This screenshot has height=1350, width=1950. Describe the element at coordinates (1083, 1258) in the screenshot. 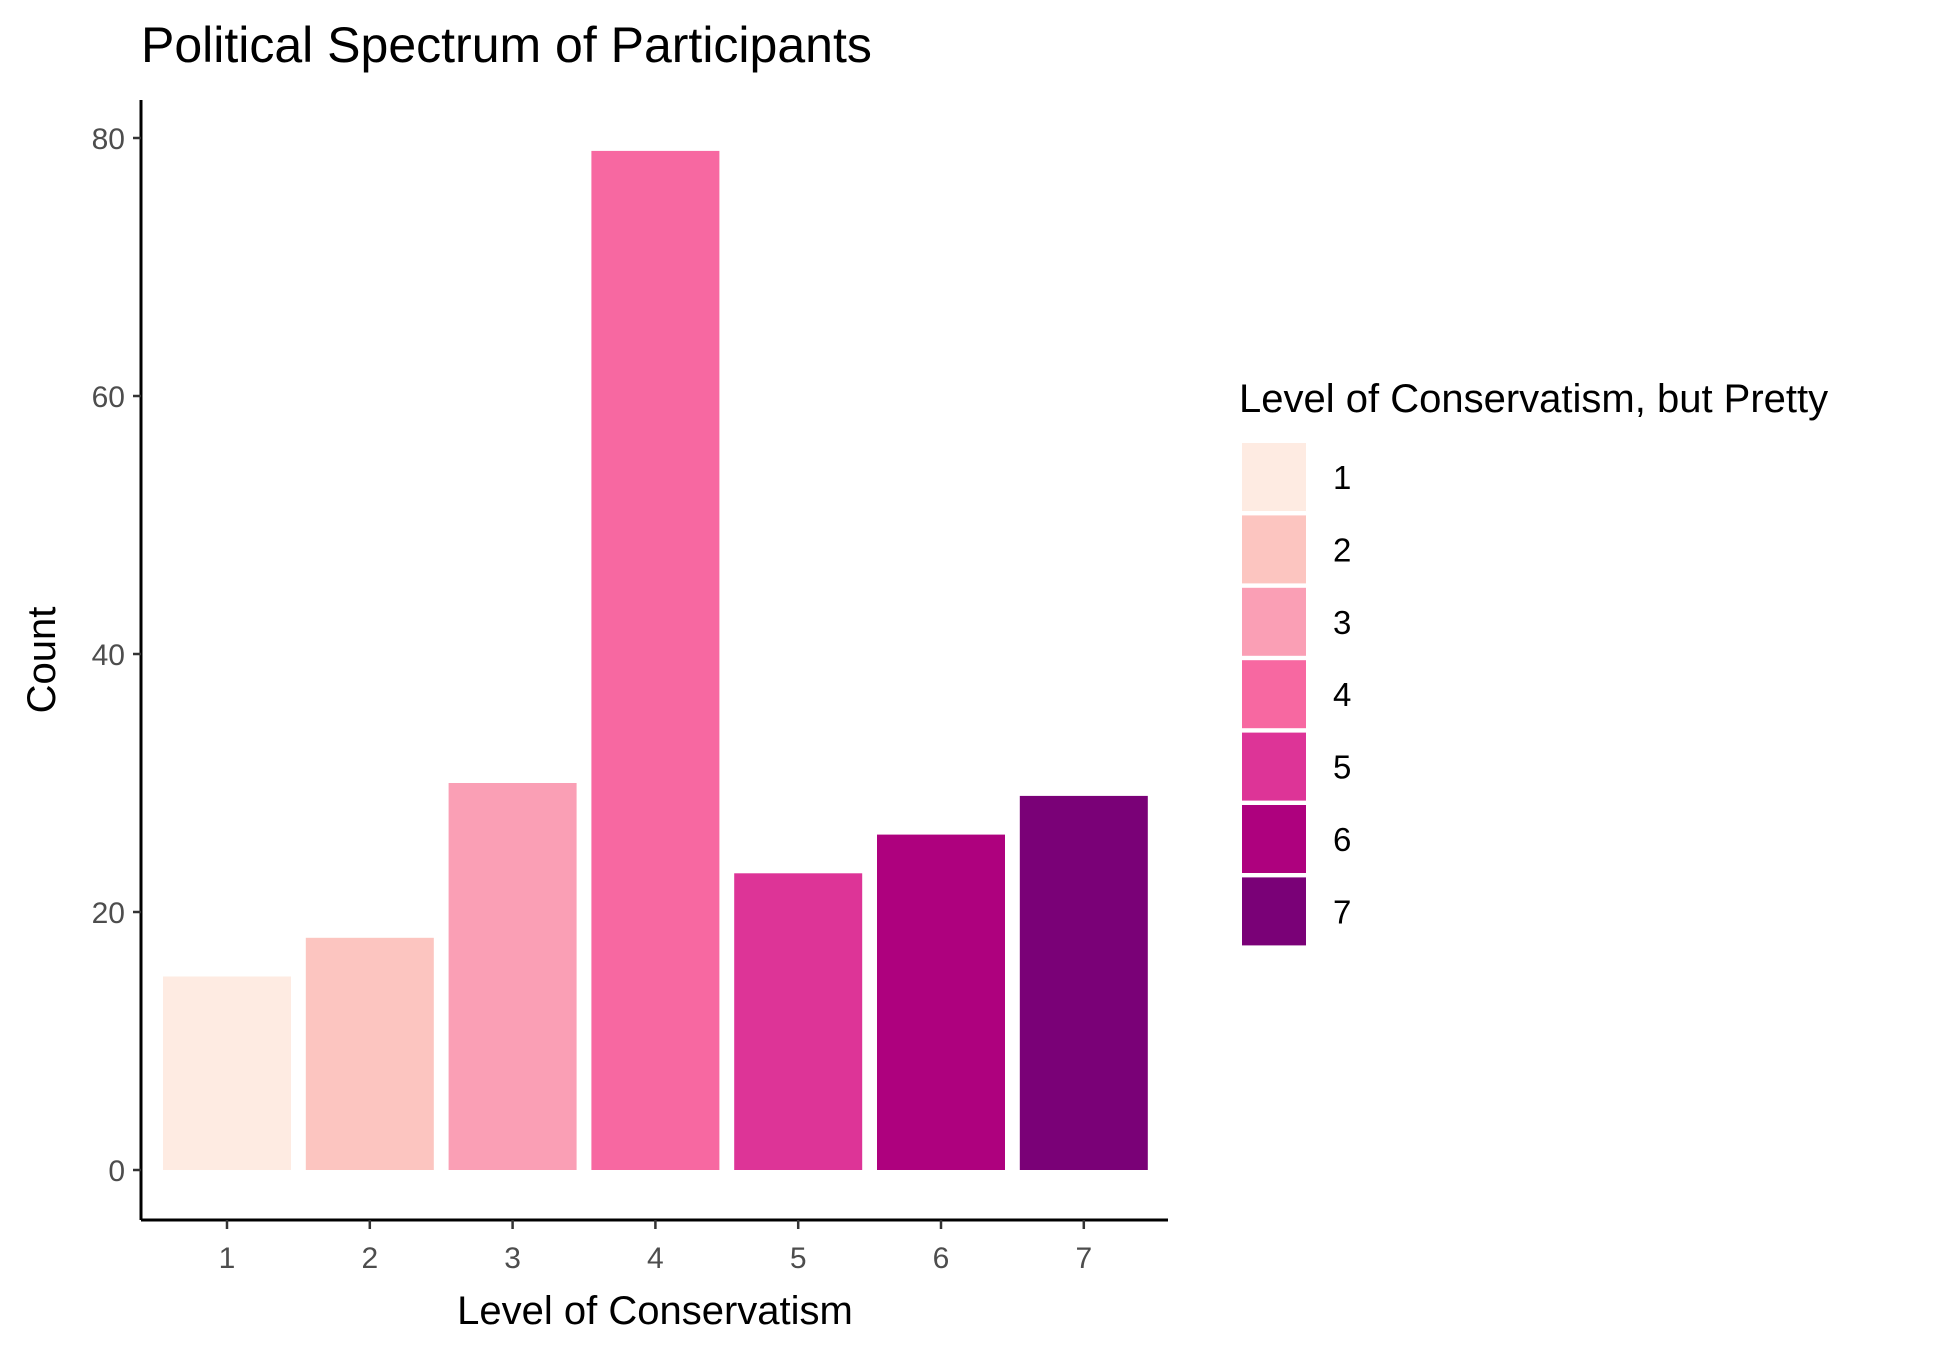

I see `x-tick-label: 7` at that location.